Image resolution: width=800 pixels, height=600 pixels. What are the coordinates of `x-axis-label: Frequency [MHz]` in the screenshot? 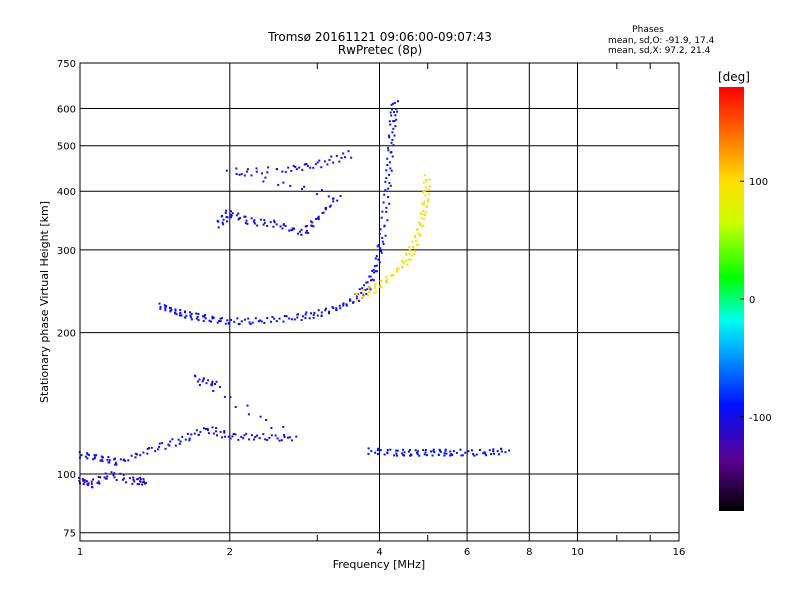 It's located at (379, 564).